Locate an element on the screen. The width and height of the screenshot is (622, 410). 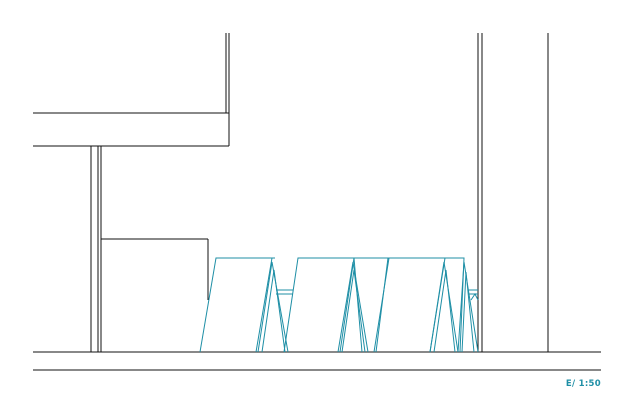
right-wall is located at coordinates (513, 192).